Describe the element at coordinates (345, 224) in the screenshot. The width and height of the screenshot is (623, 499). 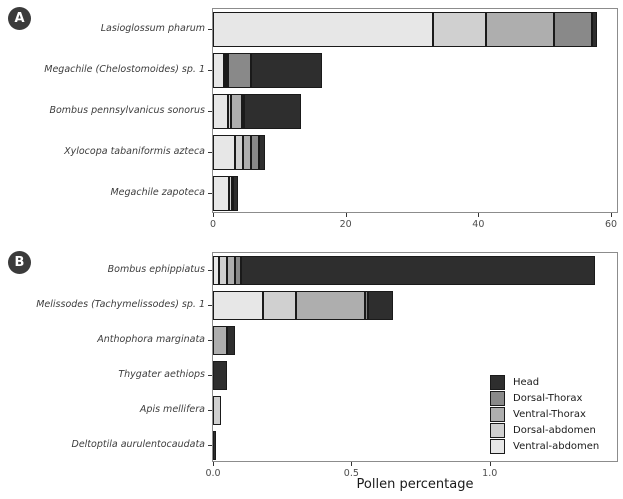
I see `x-tick-label: 20` at that location.